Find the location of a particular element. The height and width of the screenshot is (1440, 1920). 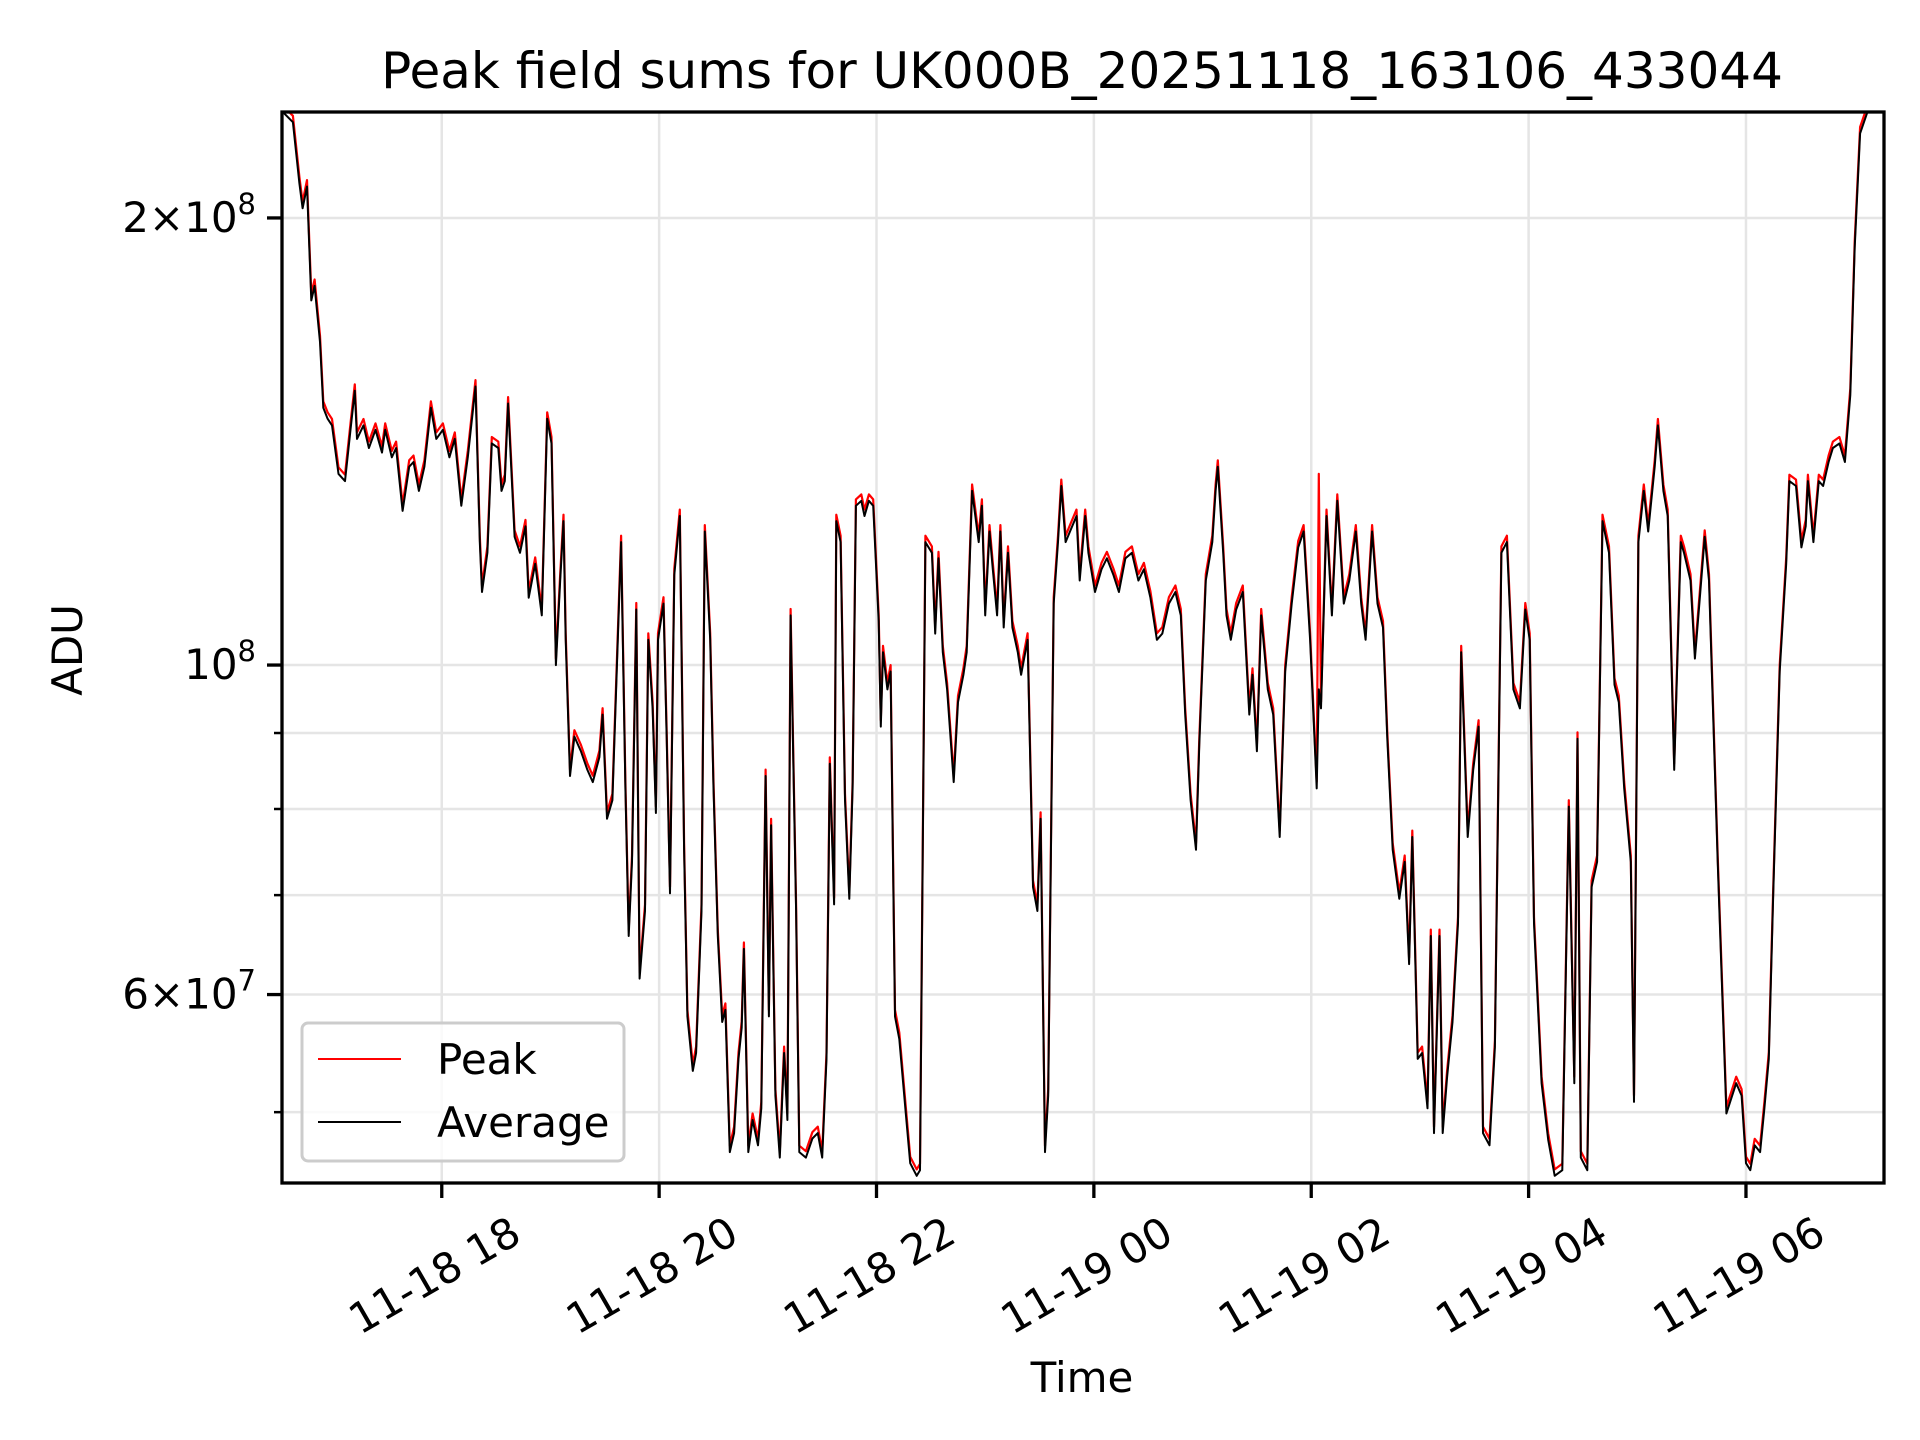

legend-box is located at coordinates (463, 1092).